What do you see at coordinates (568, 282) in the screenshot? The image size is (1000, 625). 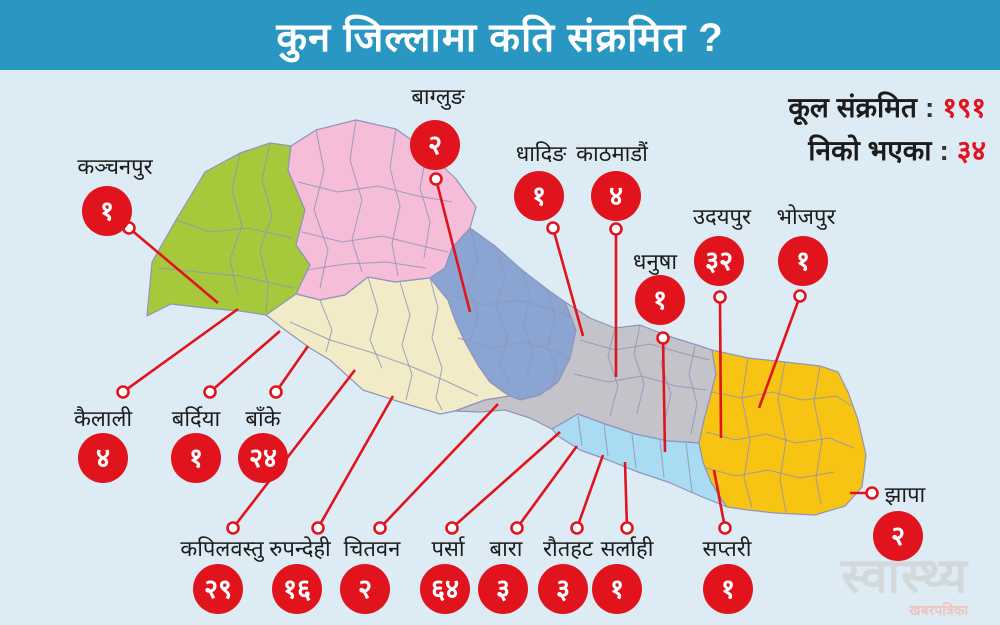 I see `connector-line-dhading` at bounding box center [568, 282].